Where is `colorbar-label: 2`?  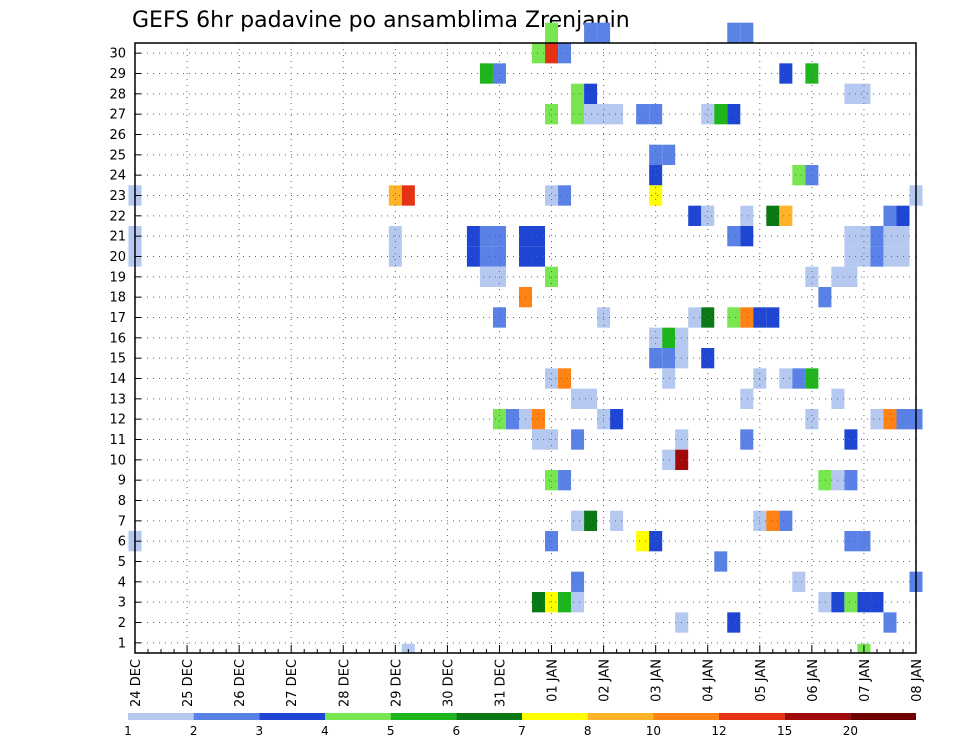 colorbar-label: 2 is located at coordinates (194, 731).